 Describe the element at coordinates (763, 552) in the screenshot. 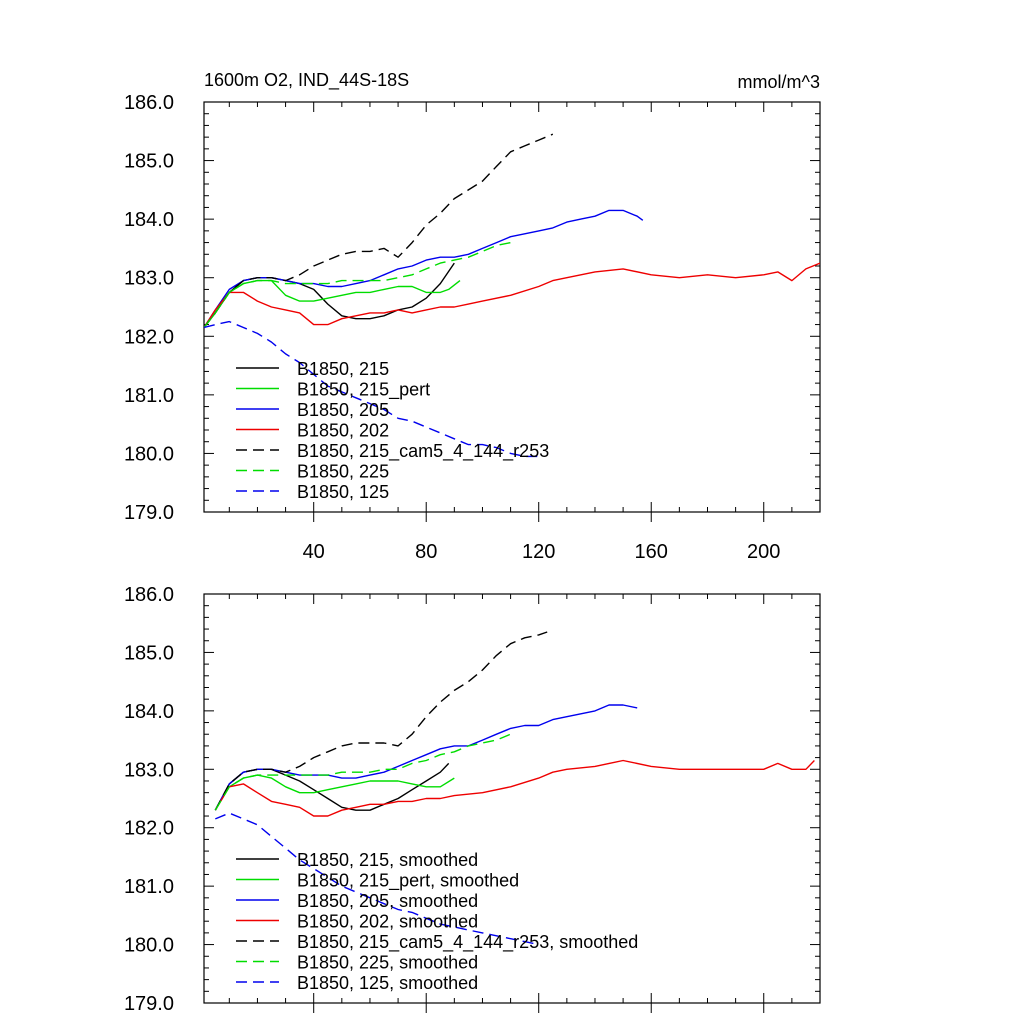

I see `x-tick-label: 200` at that location.